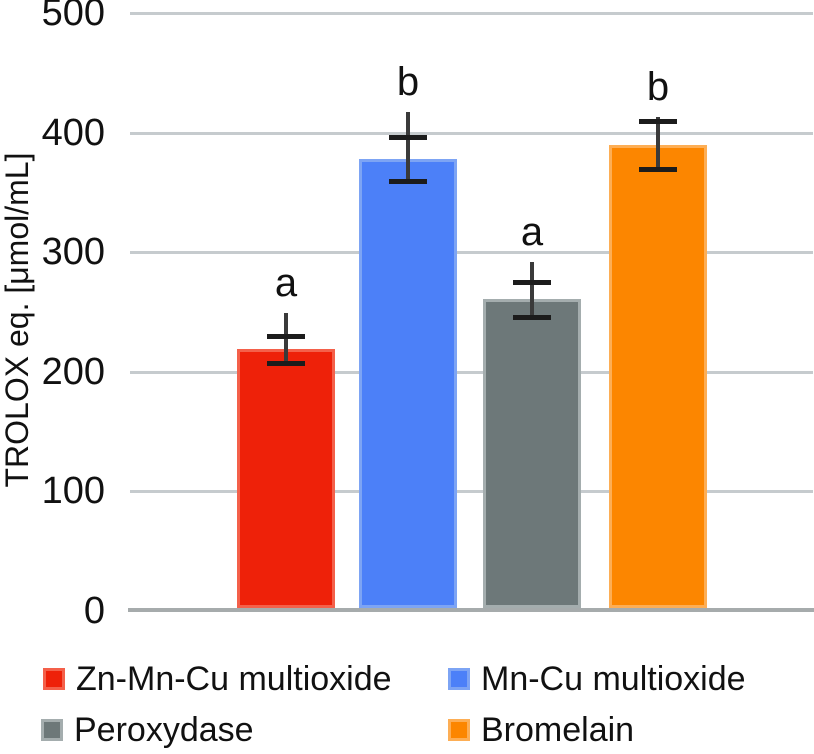  I want to click on legend-item-peroxydase: Peroxydase, so click(147, 730).